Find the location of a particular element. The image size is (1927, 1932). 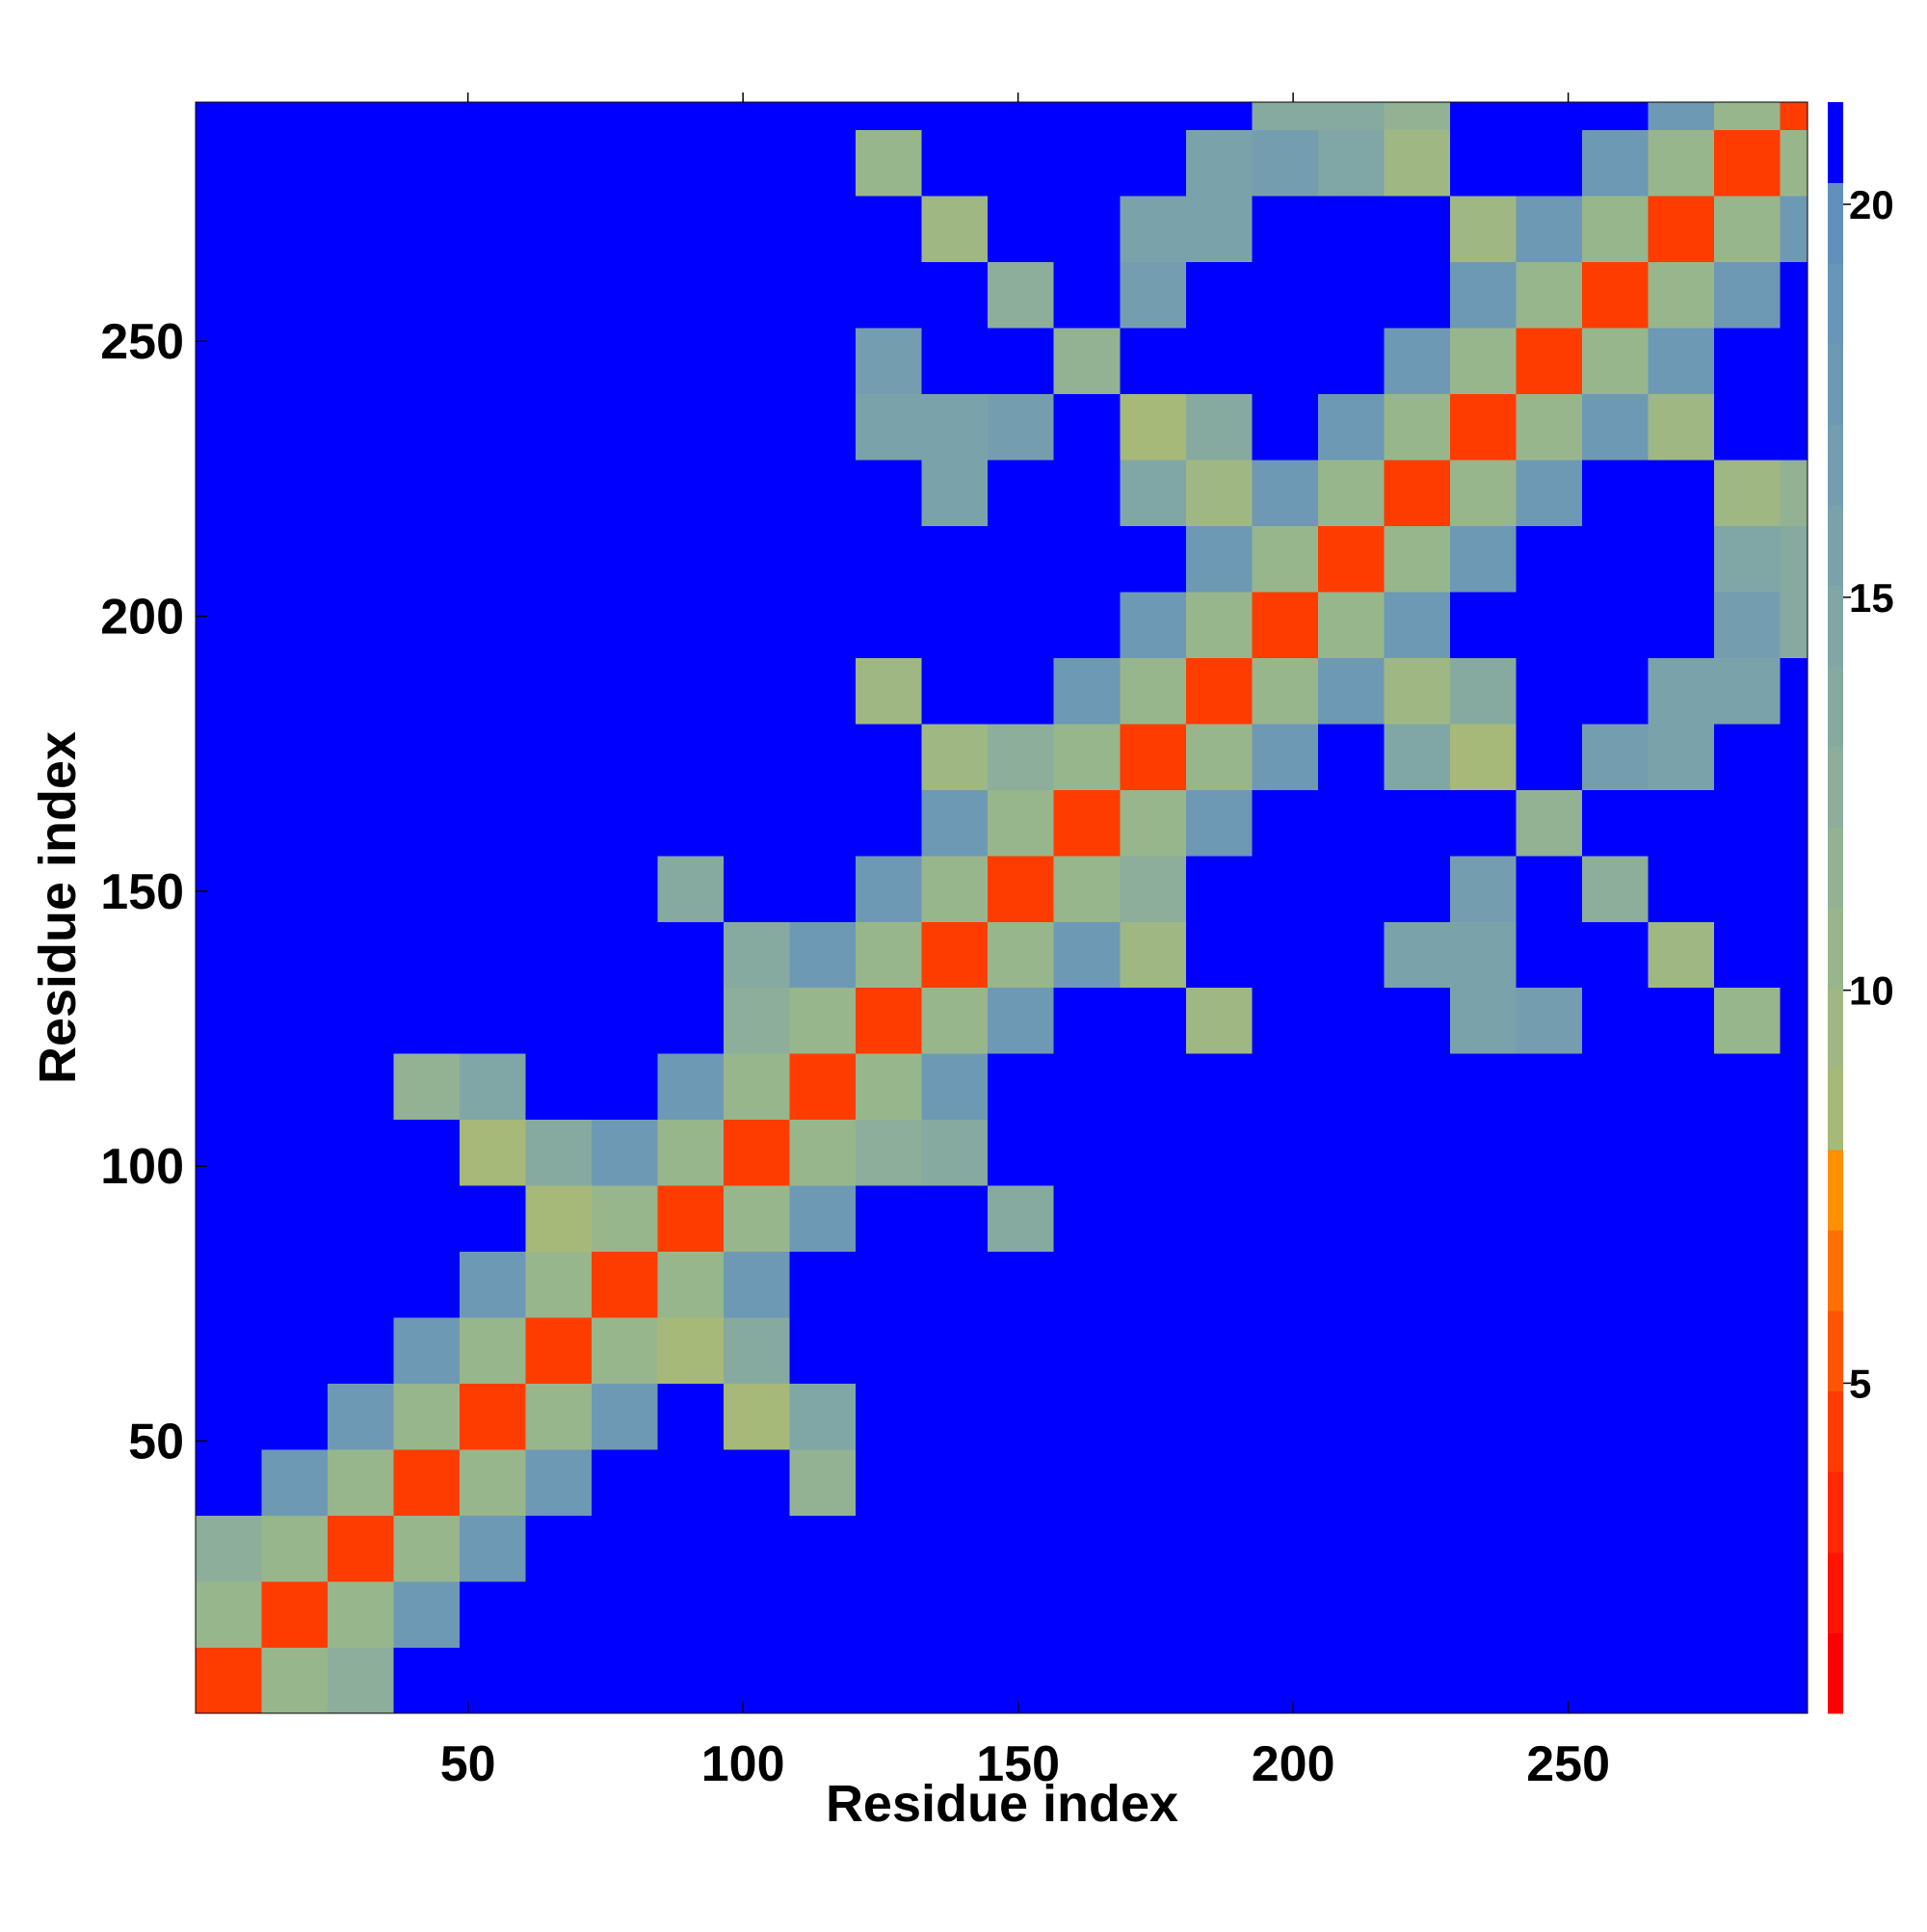

y-axis-title: Residue index is located at coordinates (58, 907).